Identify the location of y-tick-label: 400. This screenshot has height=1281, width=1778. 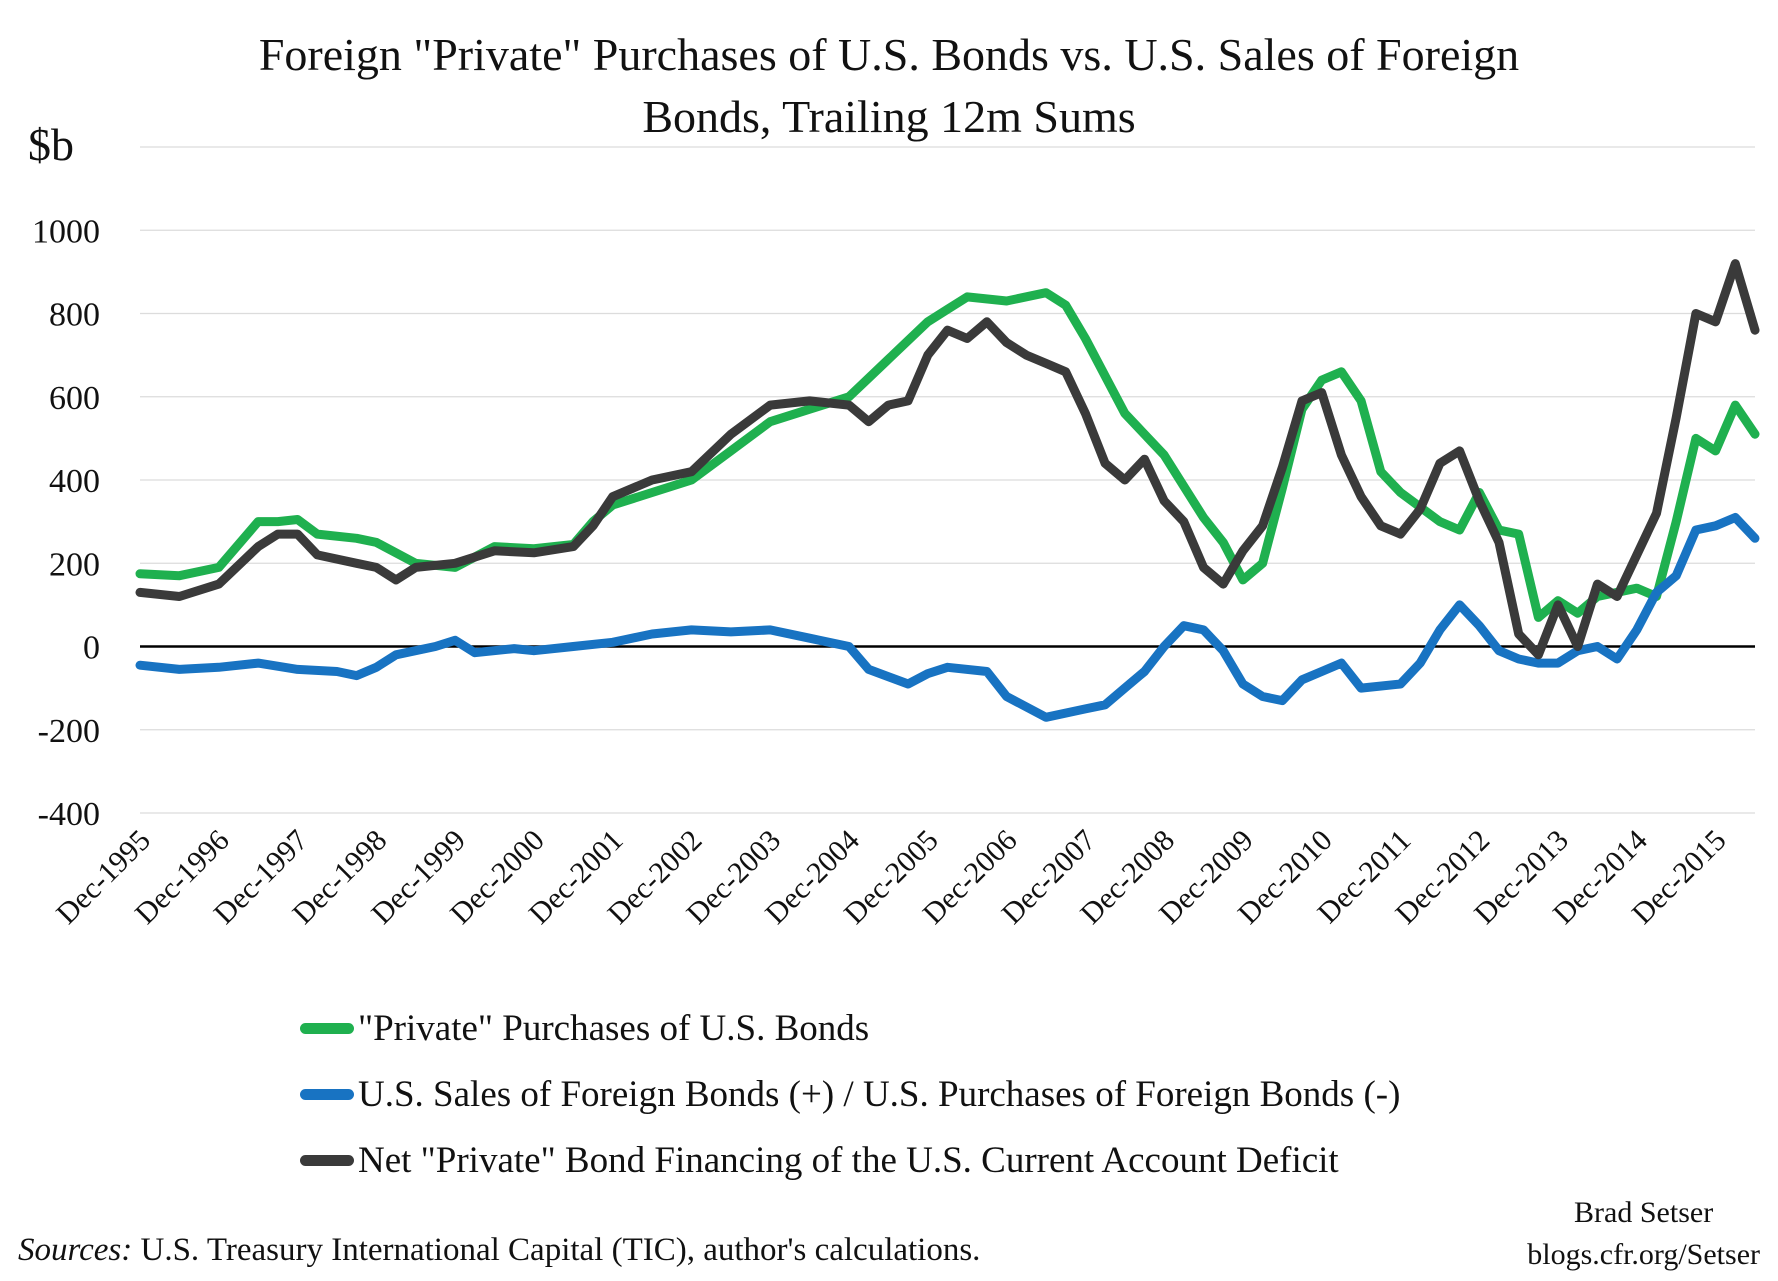
(74, 481).